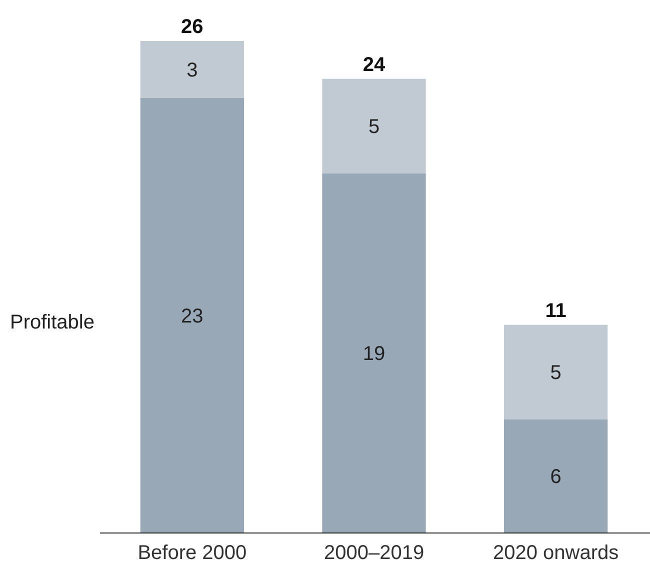 The width and height of the screenshot is (650, 576). What do you see at coordinates (374, 65) in the screenshot?
I see `total-label: 24` at bounding box center [374, 65].